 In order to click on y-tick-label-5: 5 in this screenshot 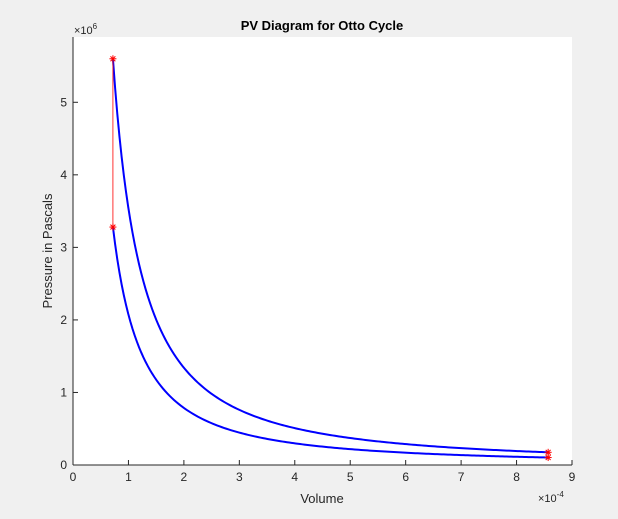, I will do `click(63, 102)`.